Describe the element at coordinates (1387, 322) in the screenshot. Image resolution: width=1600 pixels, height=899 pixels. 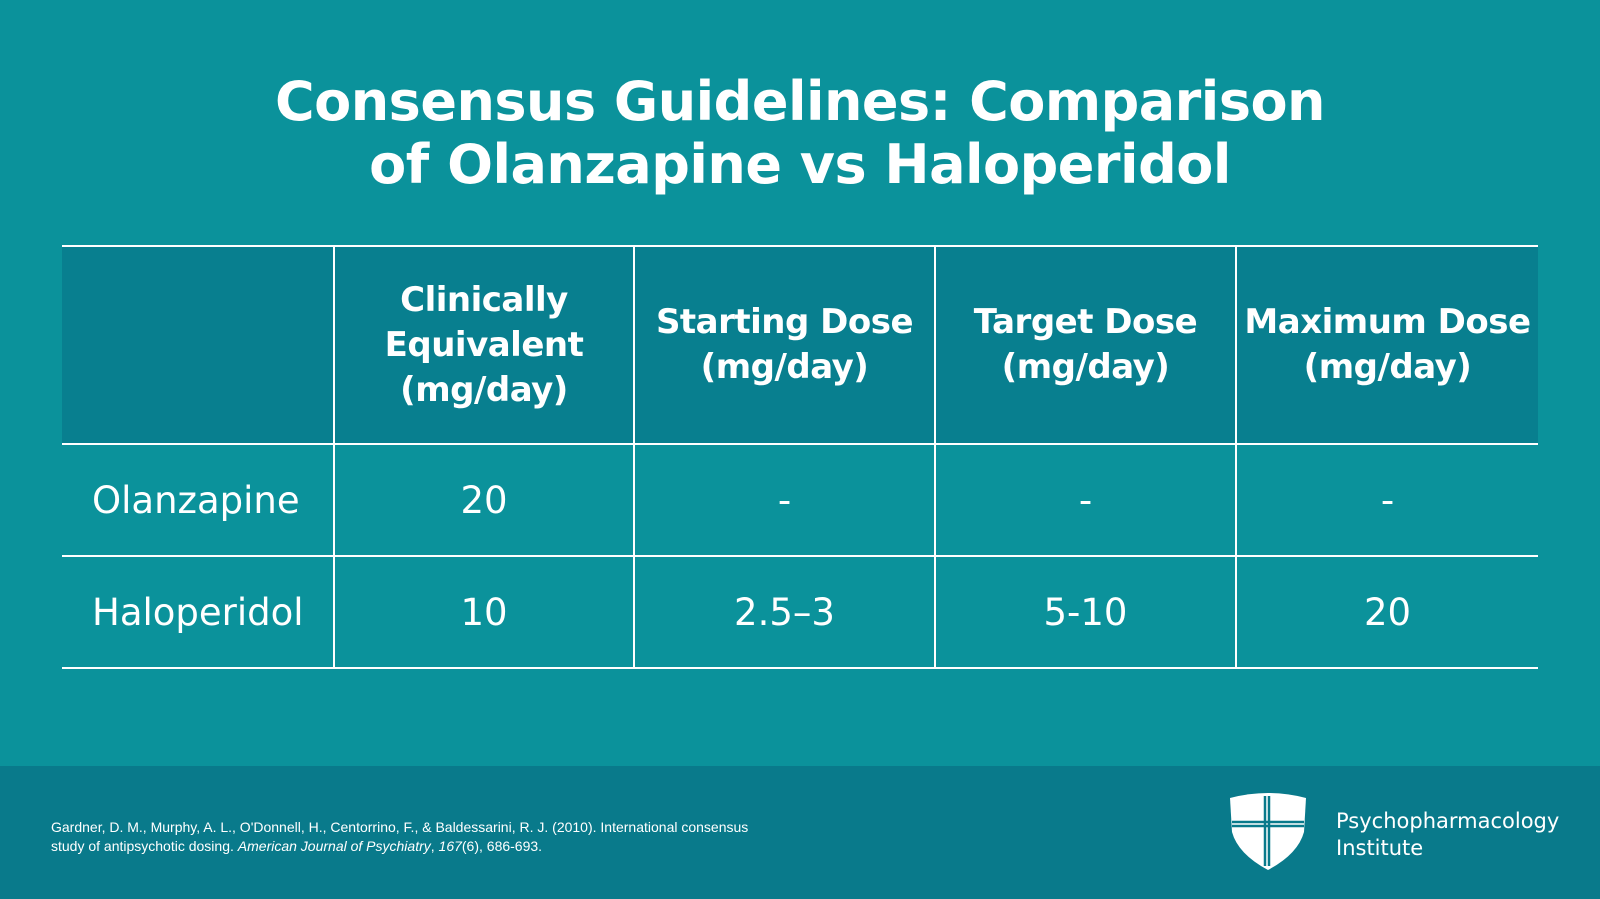
I see `header-line: Maximum Dose` at that location.